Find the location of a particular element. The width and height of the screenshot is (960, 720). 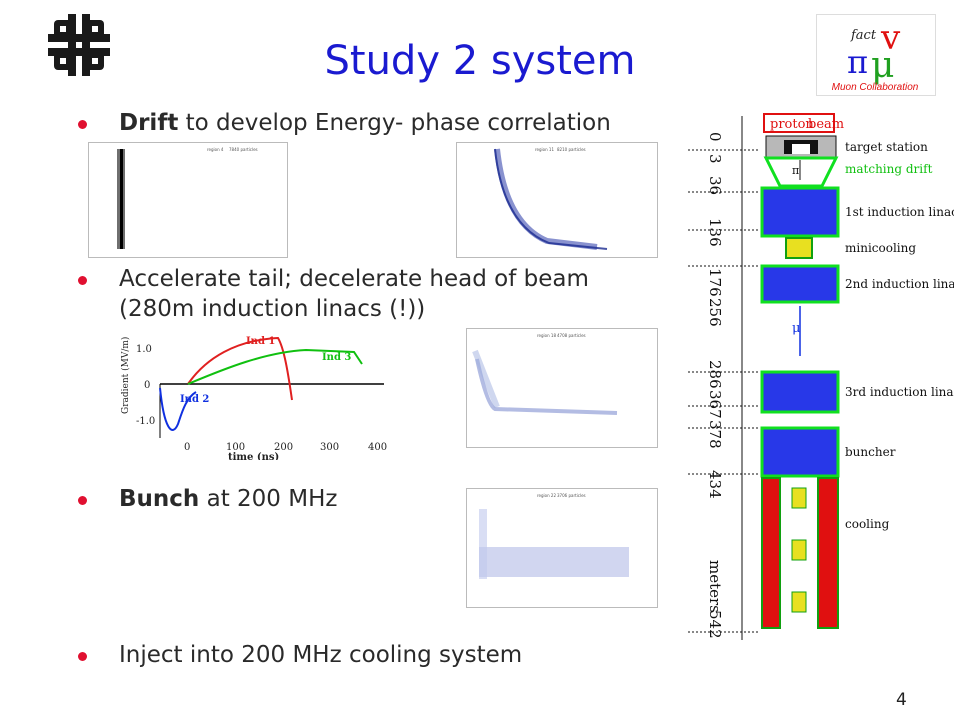

svg-text: 286 is located at coordinates (715, 374).